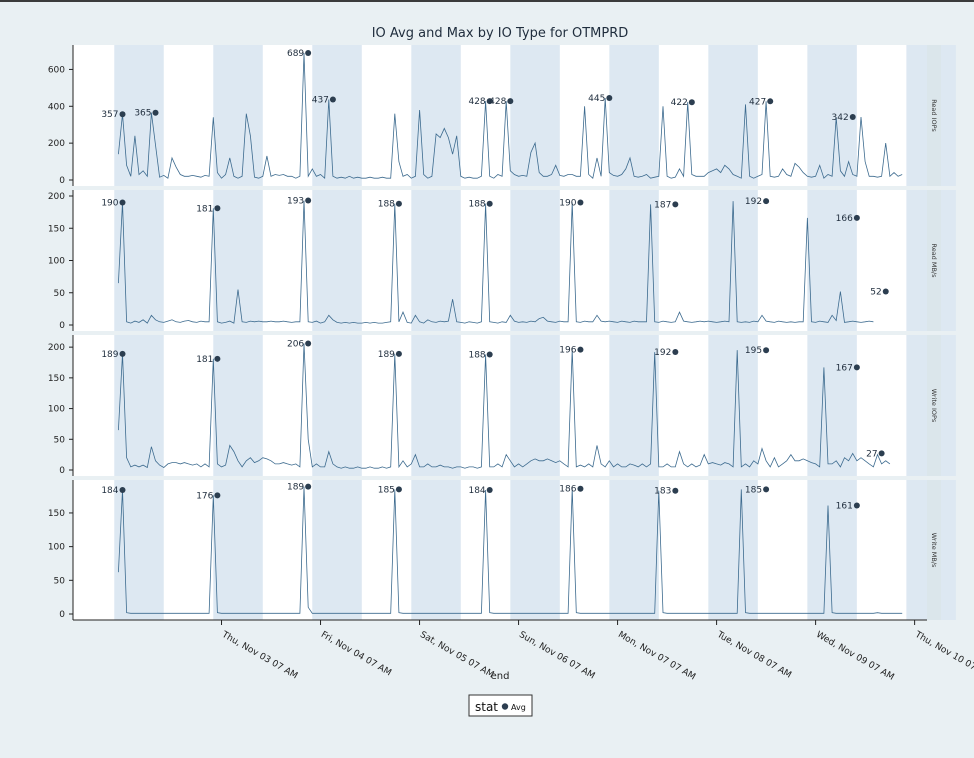 Image resolution: width=974 pixels, height=758 pixels. Describe the element at coordinates (60, 581) in the screenshot. I see `facet-3-y-tick-label: 50` at that location.